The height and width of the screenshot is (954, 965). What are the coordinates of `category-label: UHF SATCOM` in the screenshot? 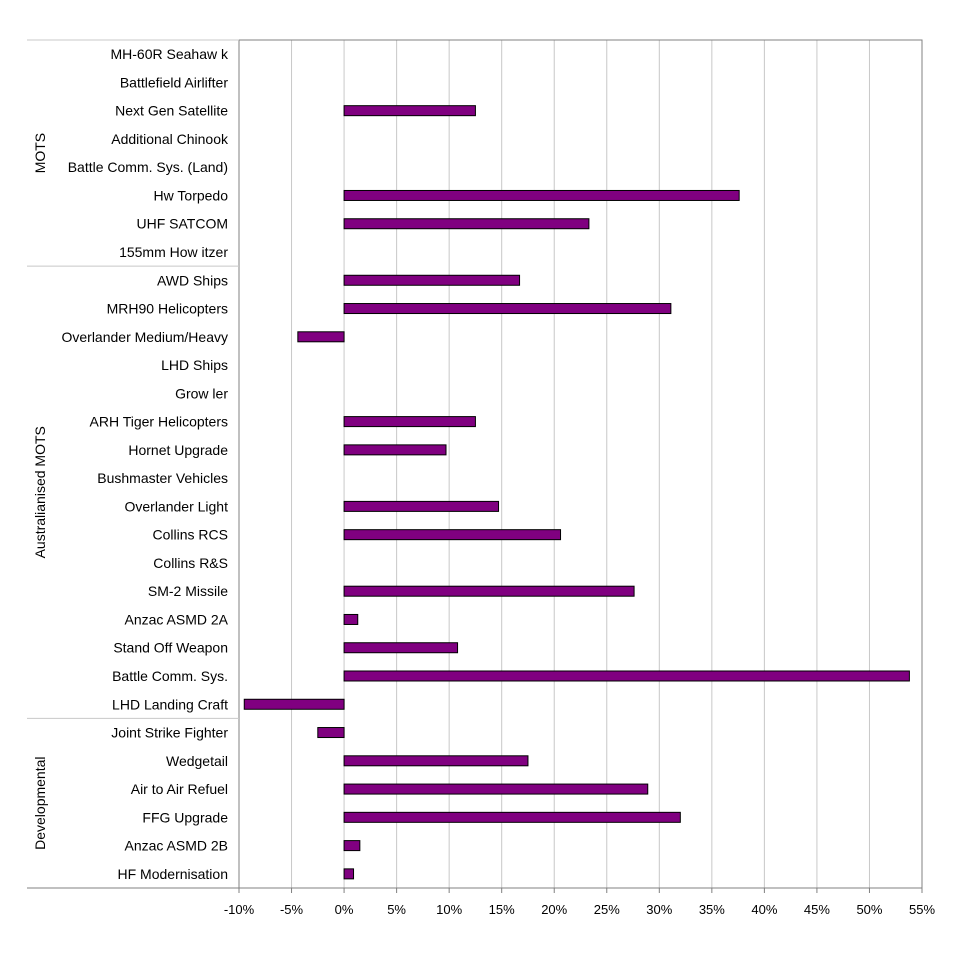 It's located at (182, 224).